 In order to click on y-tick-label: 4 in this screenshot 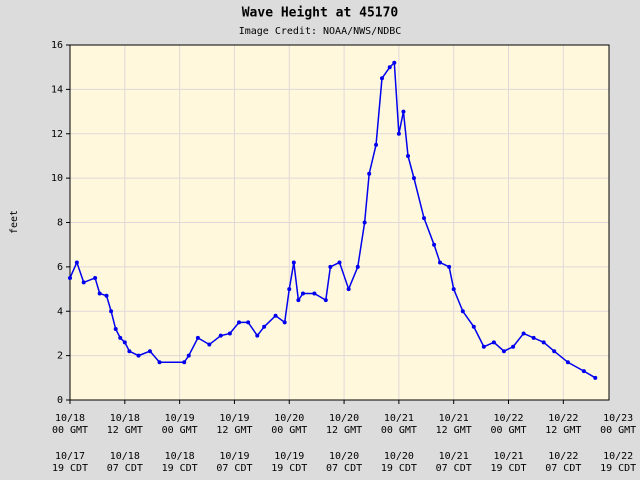, I will do `click(60, 311)`.